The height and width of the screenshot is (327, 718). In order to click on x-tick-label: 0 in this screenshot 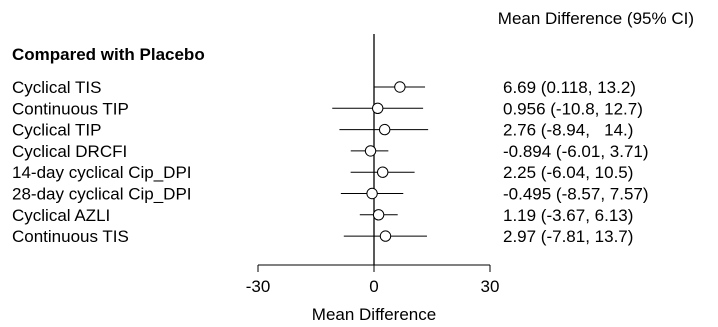, I will do `click(373, 286)`.